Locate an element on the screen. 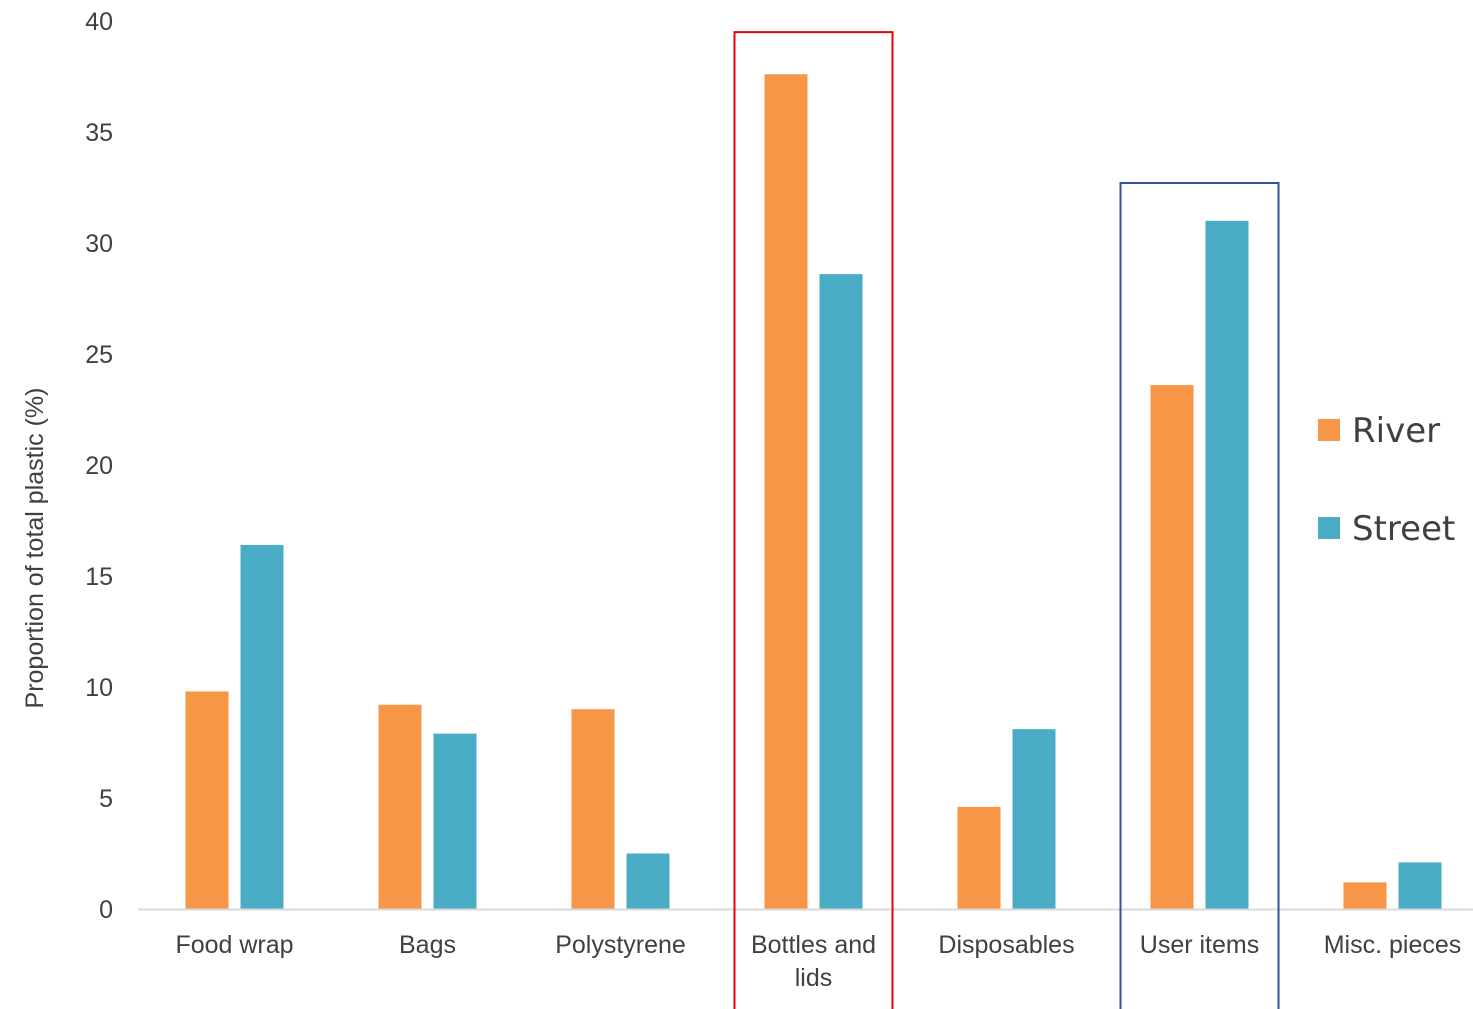 The width and height of the screenshot is (1473, 1009). y-tick-label: 30 is located at coordinates (99, 244).